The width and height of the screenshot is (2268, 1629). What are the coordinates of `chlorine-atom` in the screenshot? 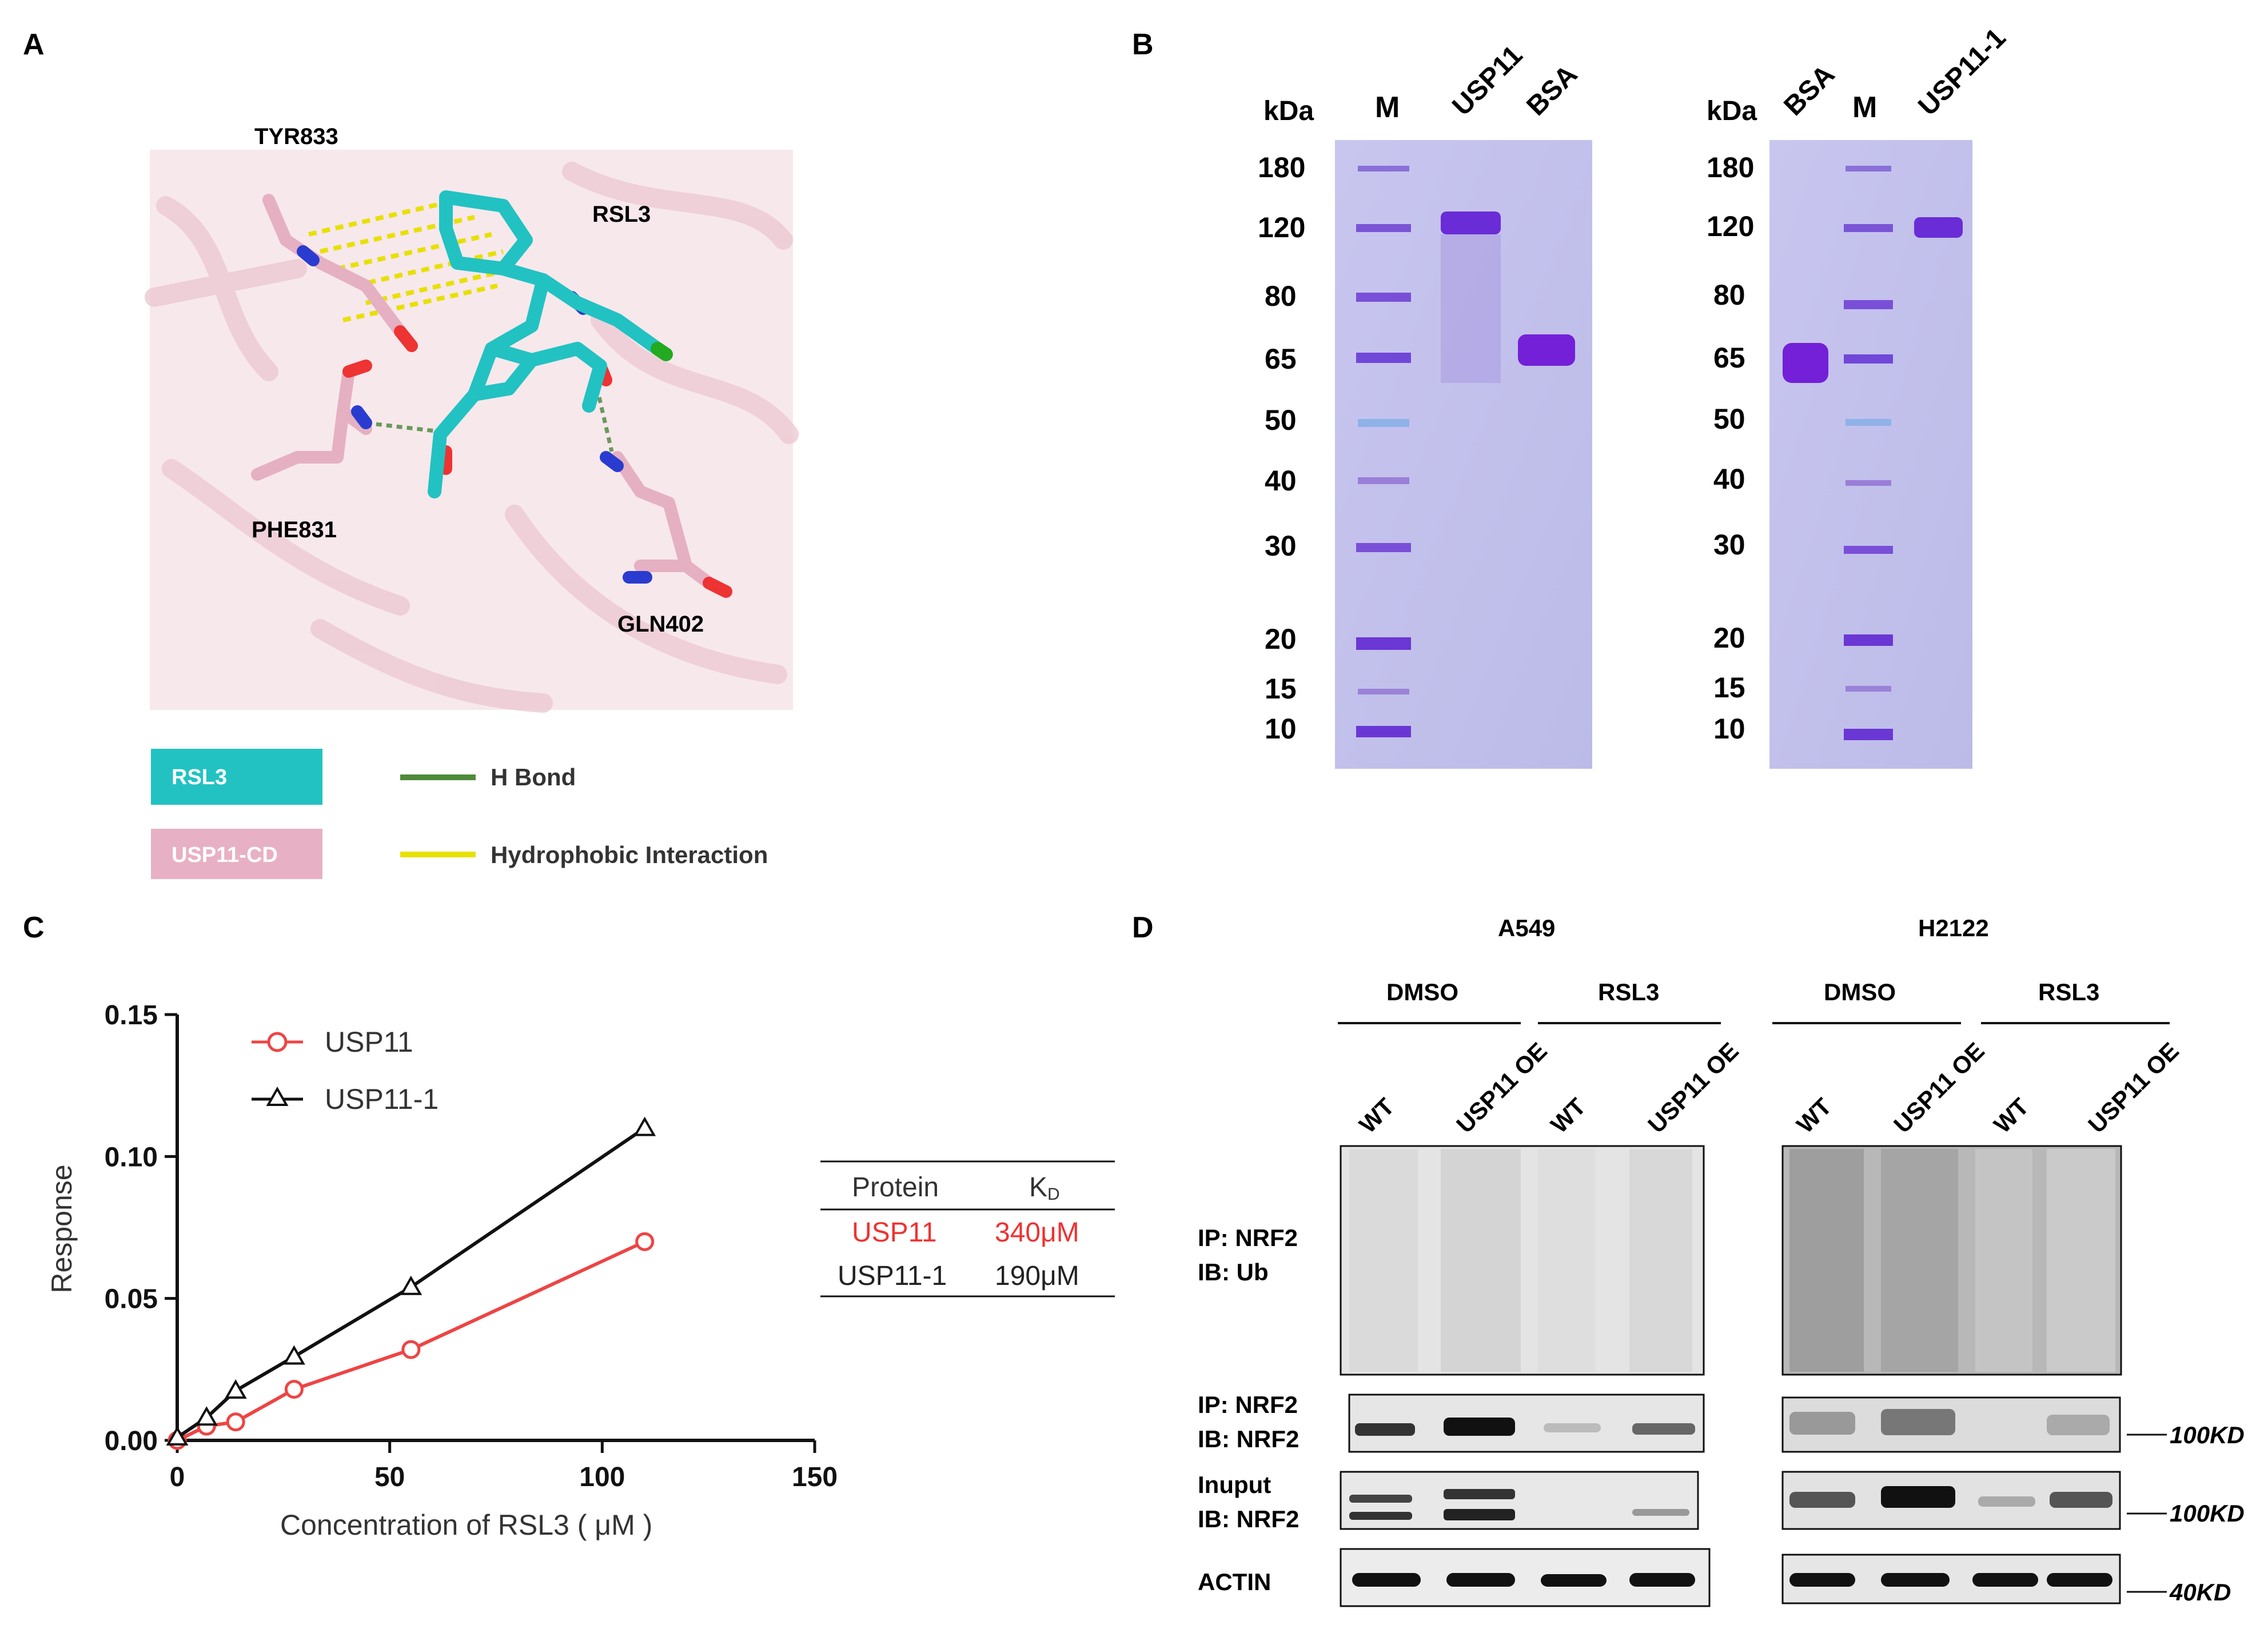 It's located at (662, 351).